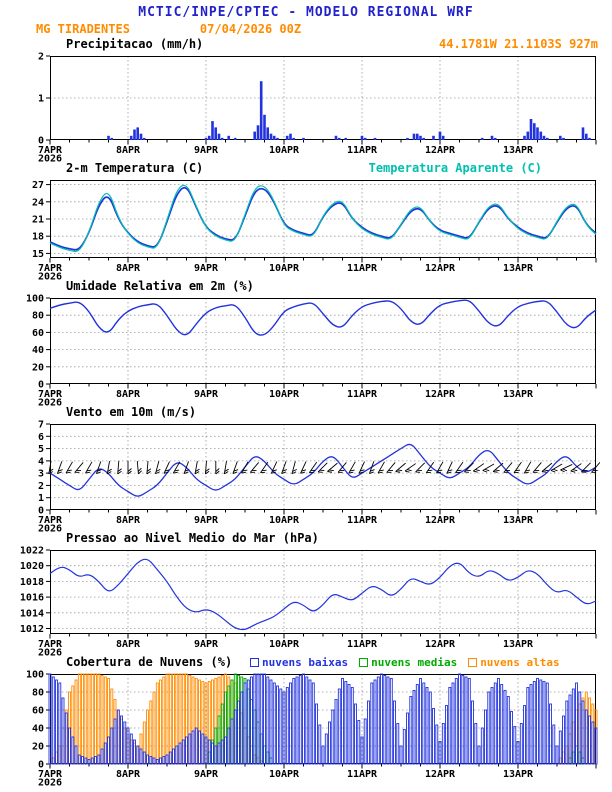 Image resolution: width=612 pixels, height=792 pixels. What do you see at coordinates (284, 644) in the screenshot?
I see `x-tick-label: 10APR` at bounding box center [284, 644].